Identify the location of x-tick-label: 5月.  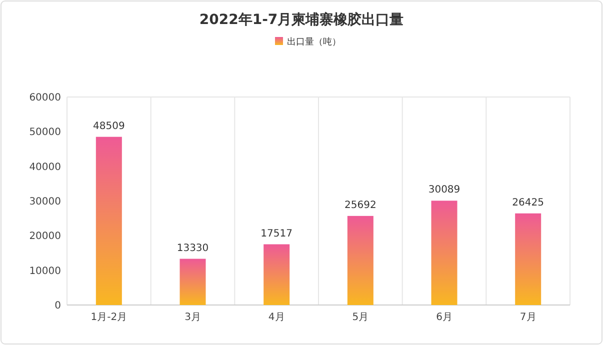
(360, 317).